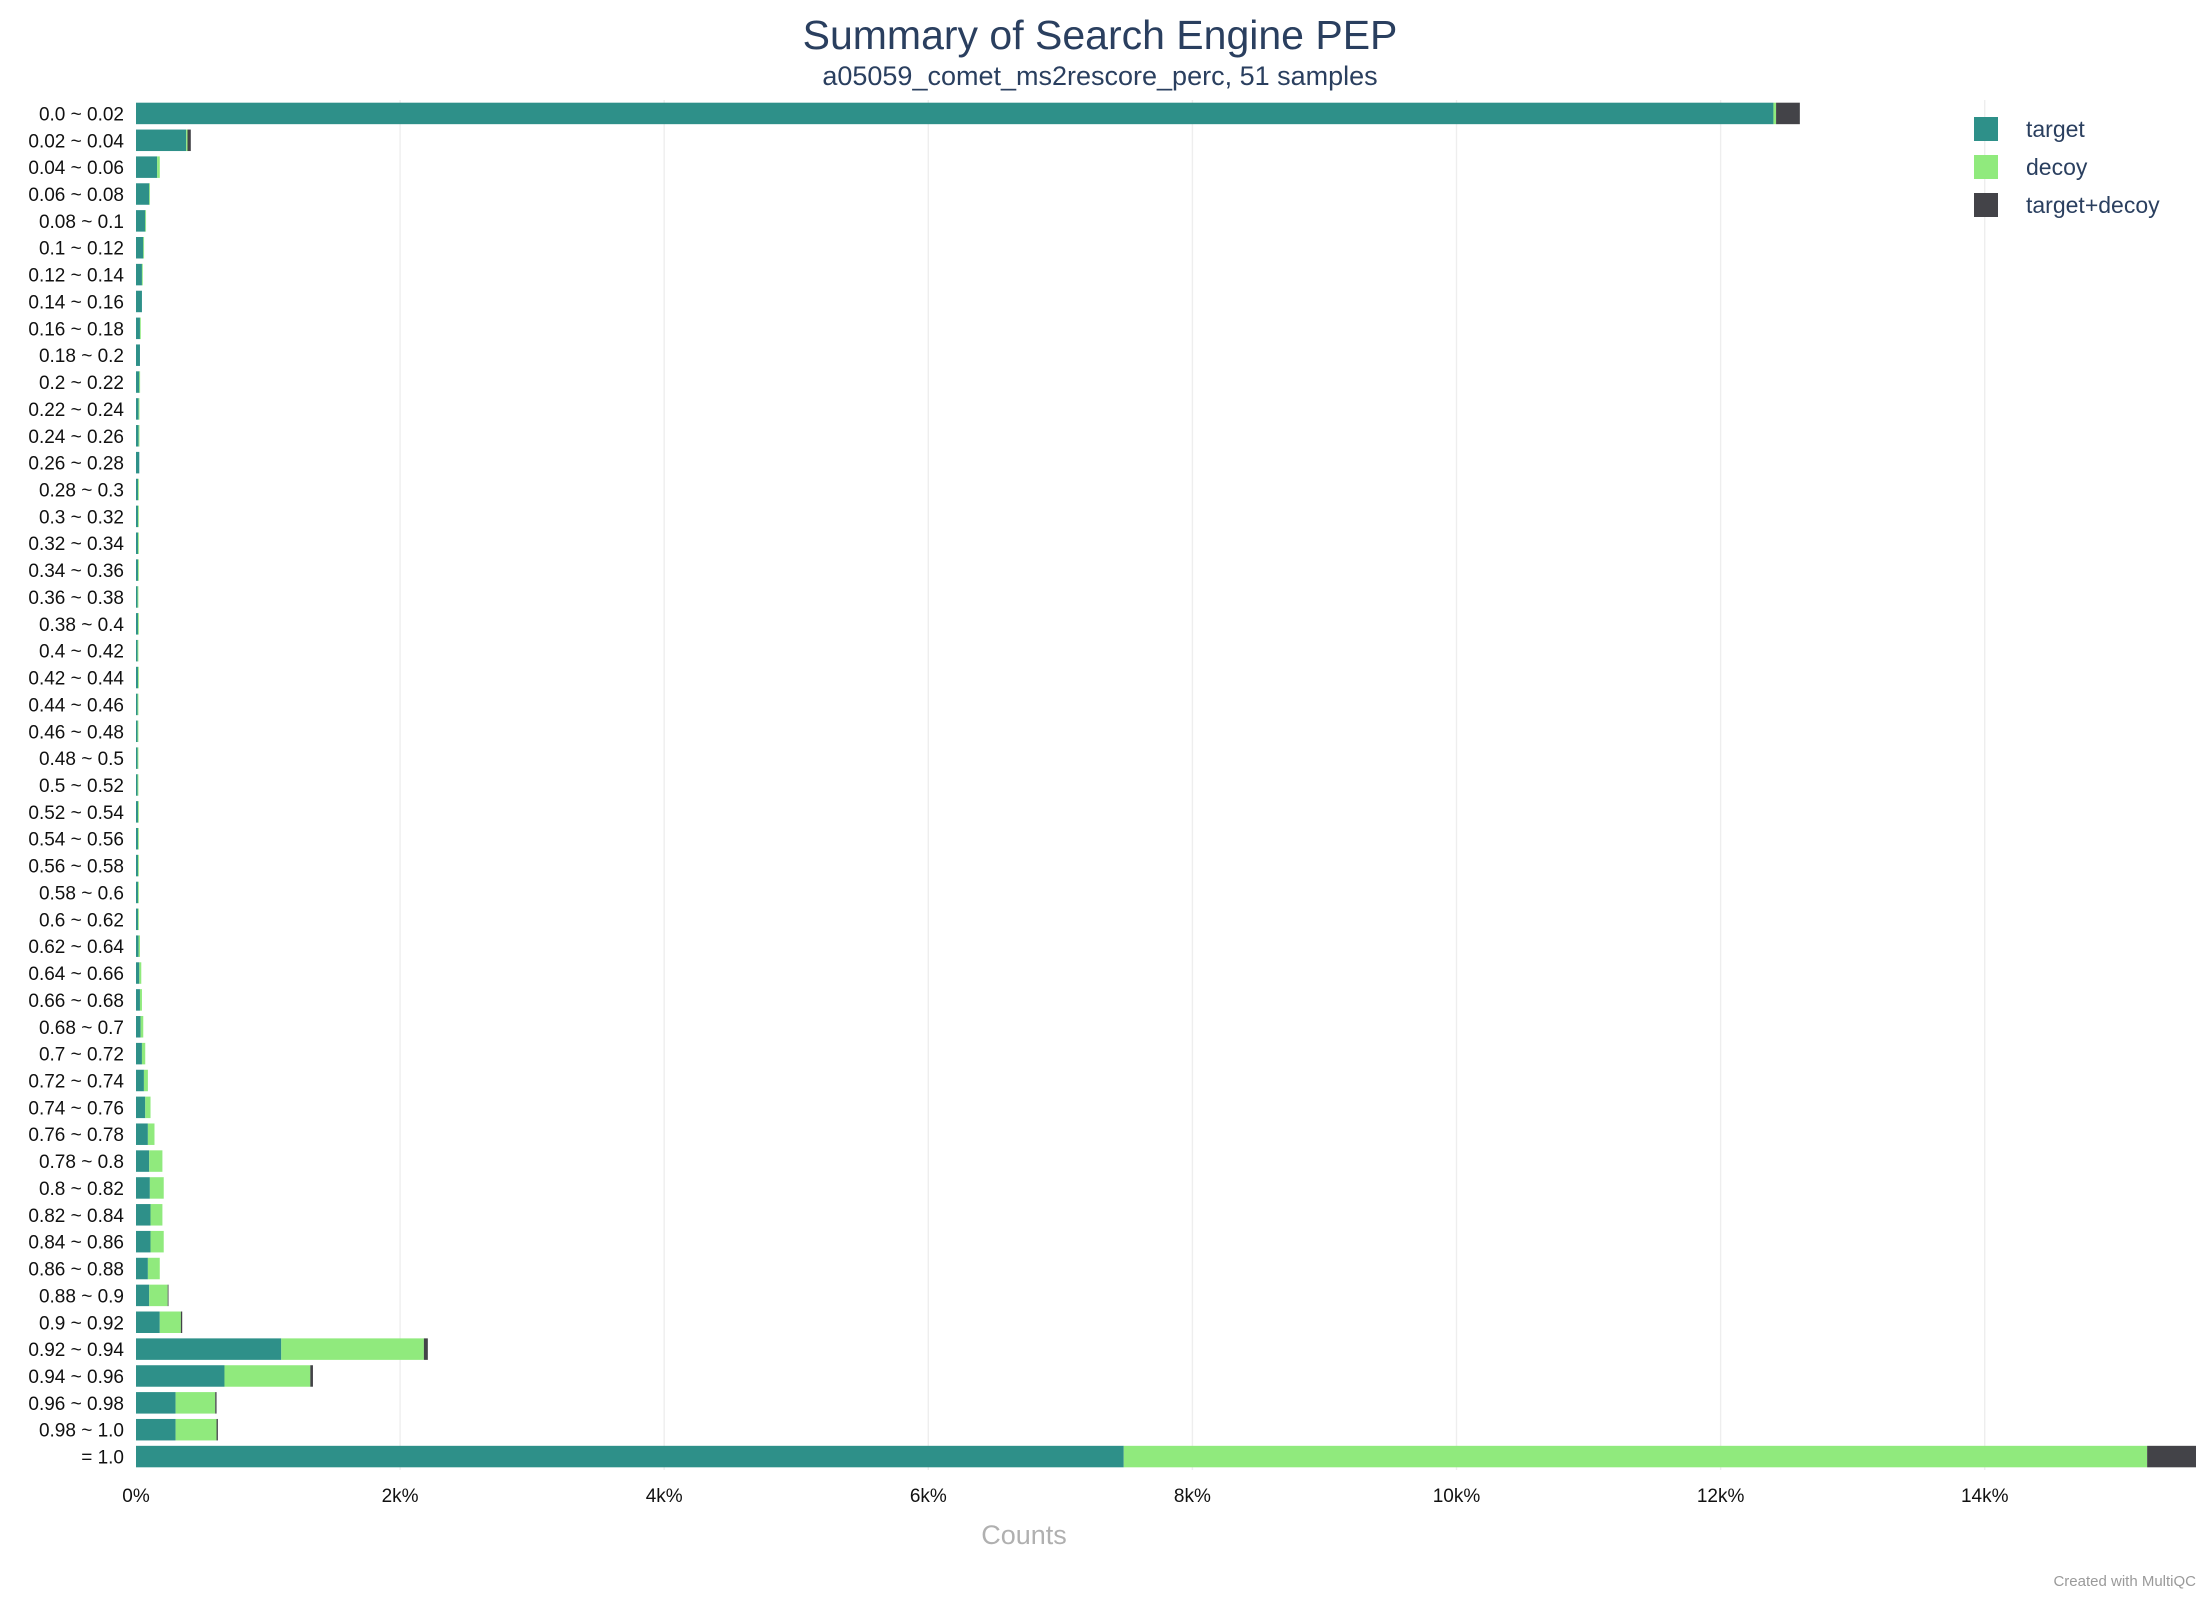  Describe the element at coordinates (2067, 205) in the screenshot. I see `legend-item-target-plus-decoy: target+decoy` at that location.